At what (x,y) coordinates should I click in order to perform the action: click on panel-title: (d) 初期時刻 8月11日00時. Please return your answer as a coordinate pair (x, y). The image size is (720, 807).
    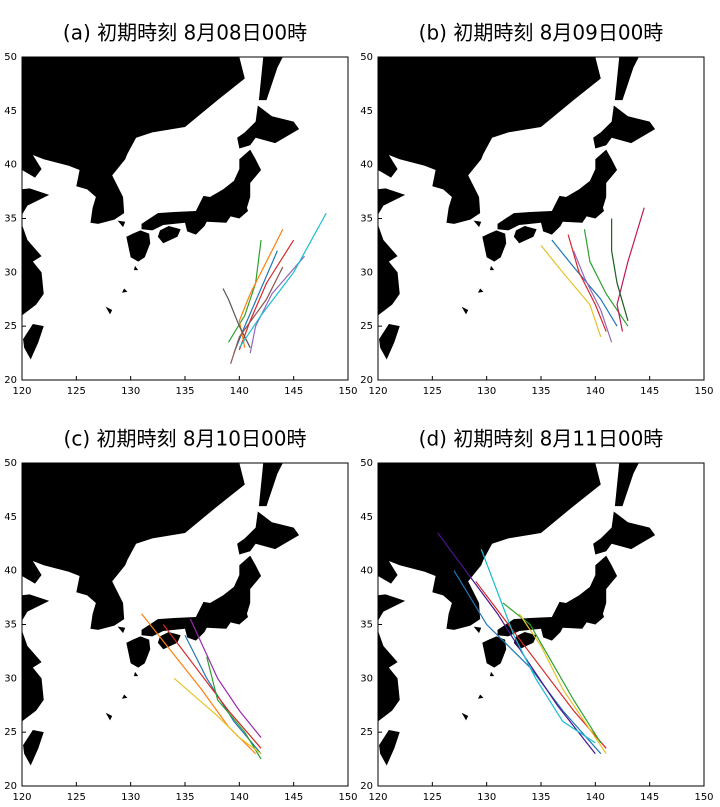
    Looking at the image, I should click on (541, 439).